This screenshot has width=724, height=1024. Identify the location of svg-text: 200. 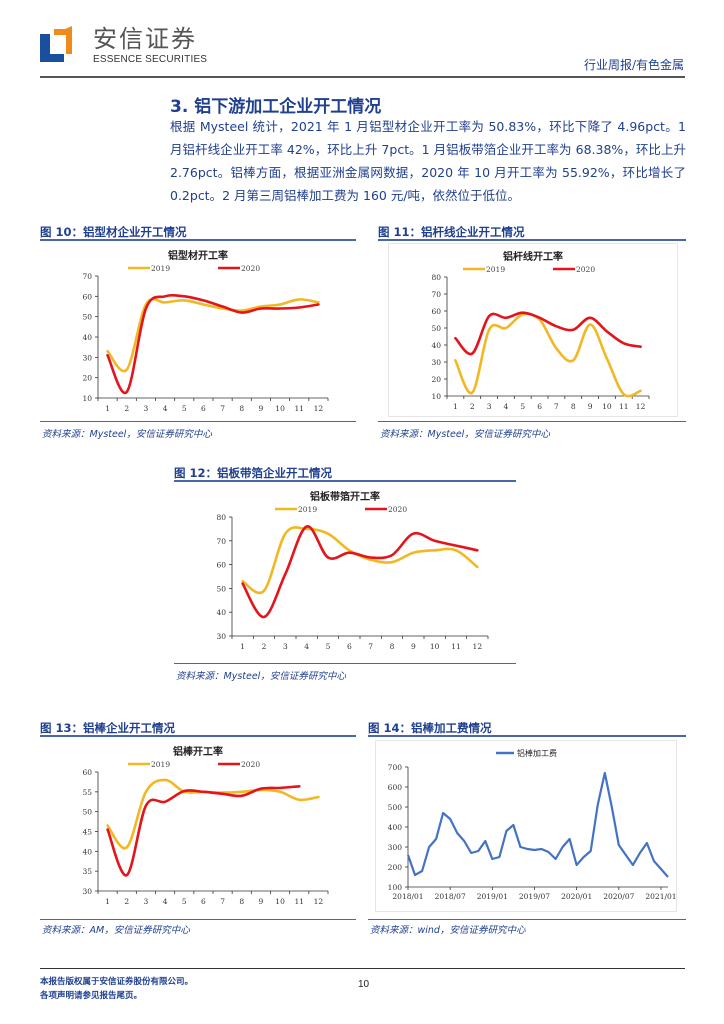
(395, 867).